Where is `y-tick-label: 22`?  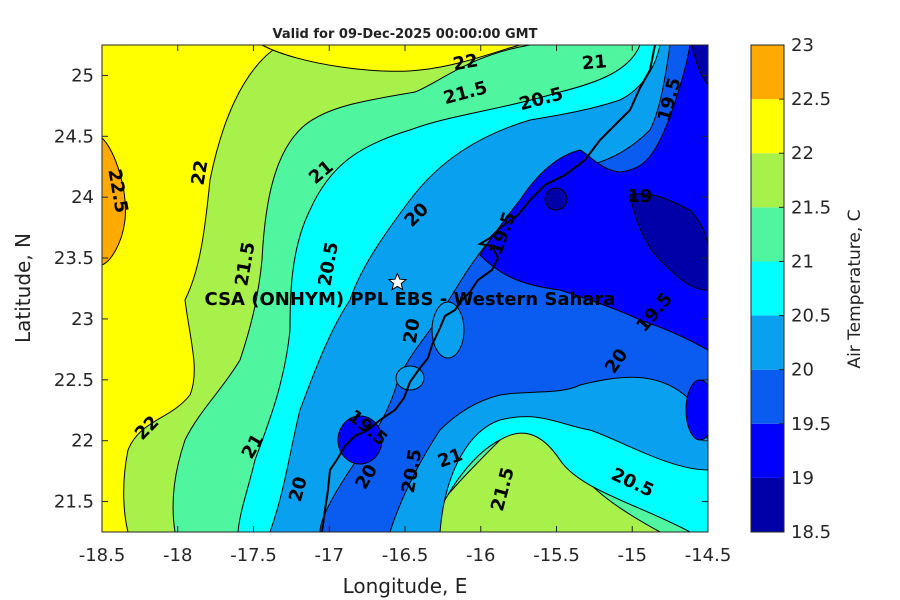
y-tick-label: 22 is located at coordinates (82, 441).